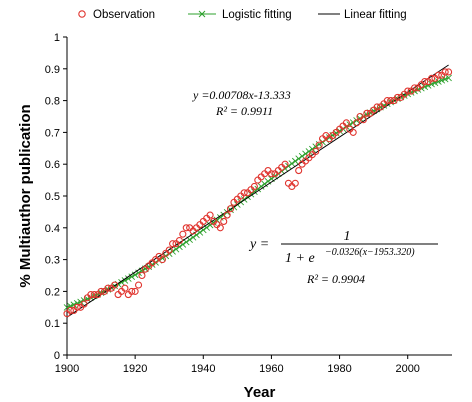 This screenshot has height=402, width=472. What do you see at coordinates (347, 236) in the screenshot?
I see `logistic-numerator-text: 1` at bounding box center [347, 236].